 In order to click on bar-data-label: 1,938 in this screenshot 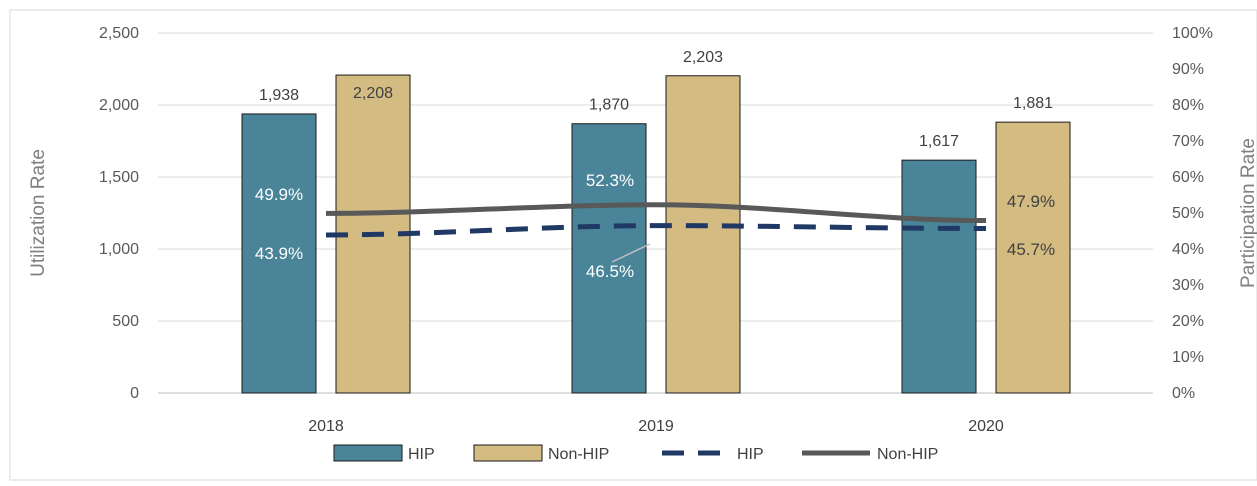, I will do `click(279, 95)`.